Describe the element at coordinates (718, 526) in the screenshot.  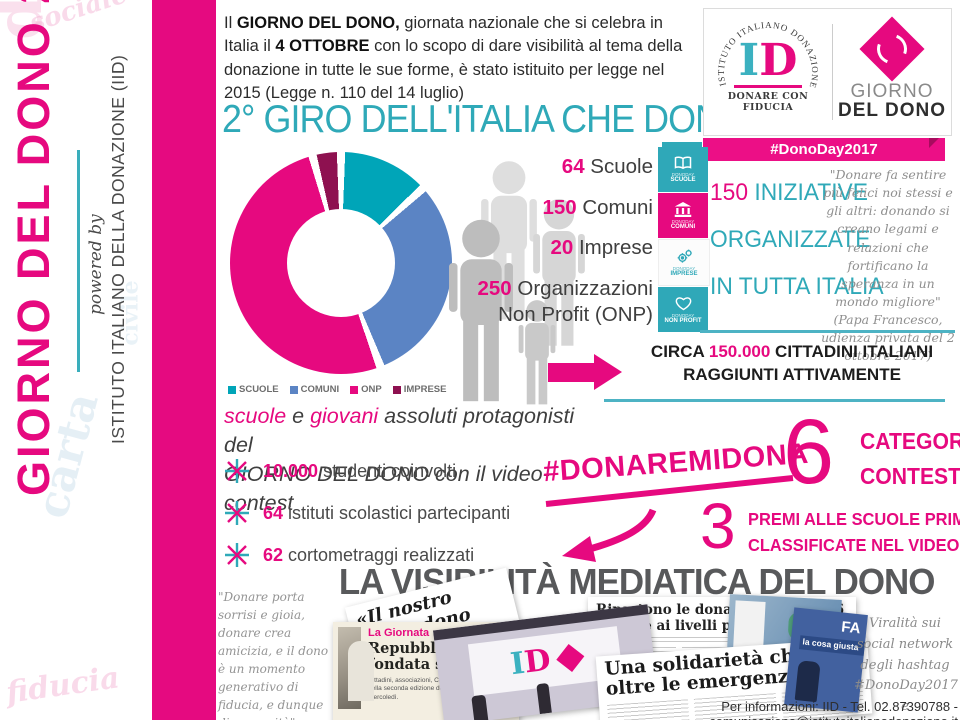
I see `premi-number-3: 3` at that location.